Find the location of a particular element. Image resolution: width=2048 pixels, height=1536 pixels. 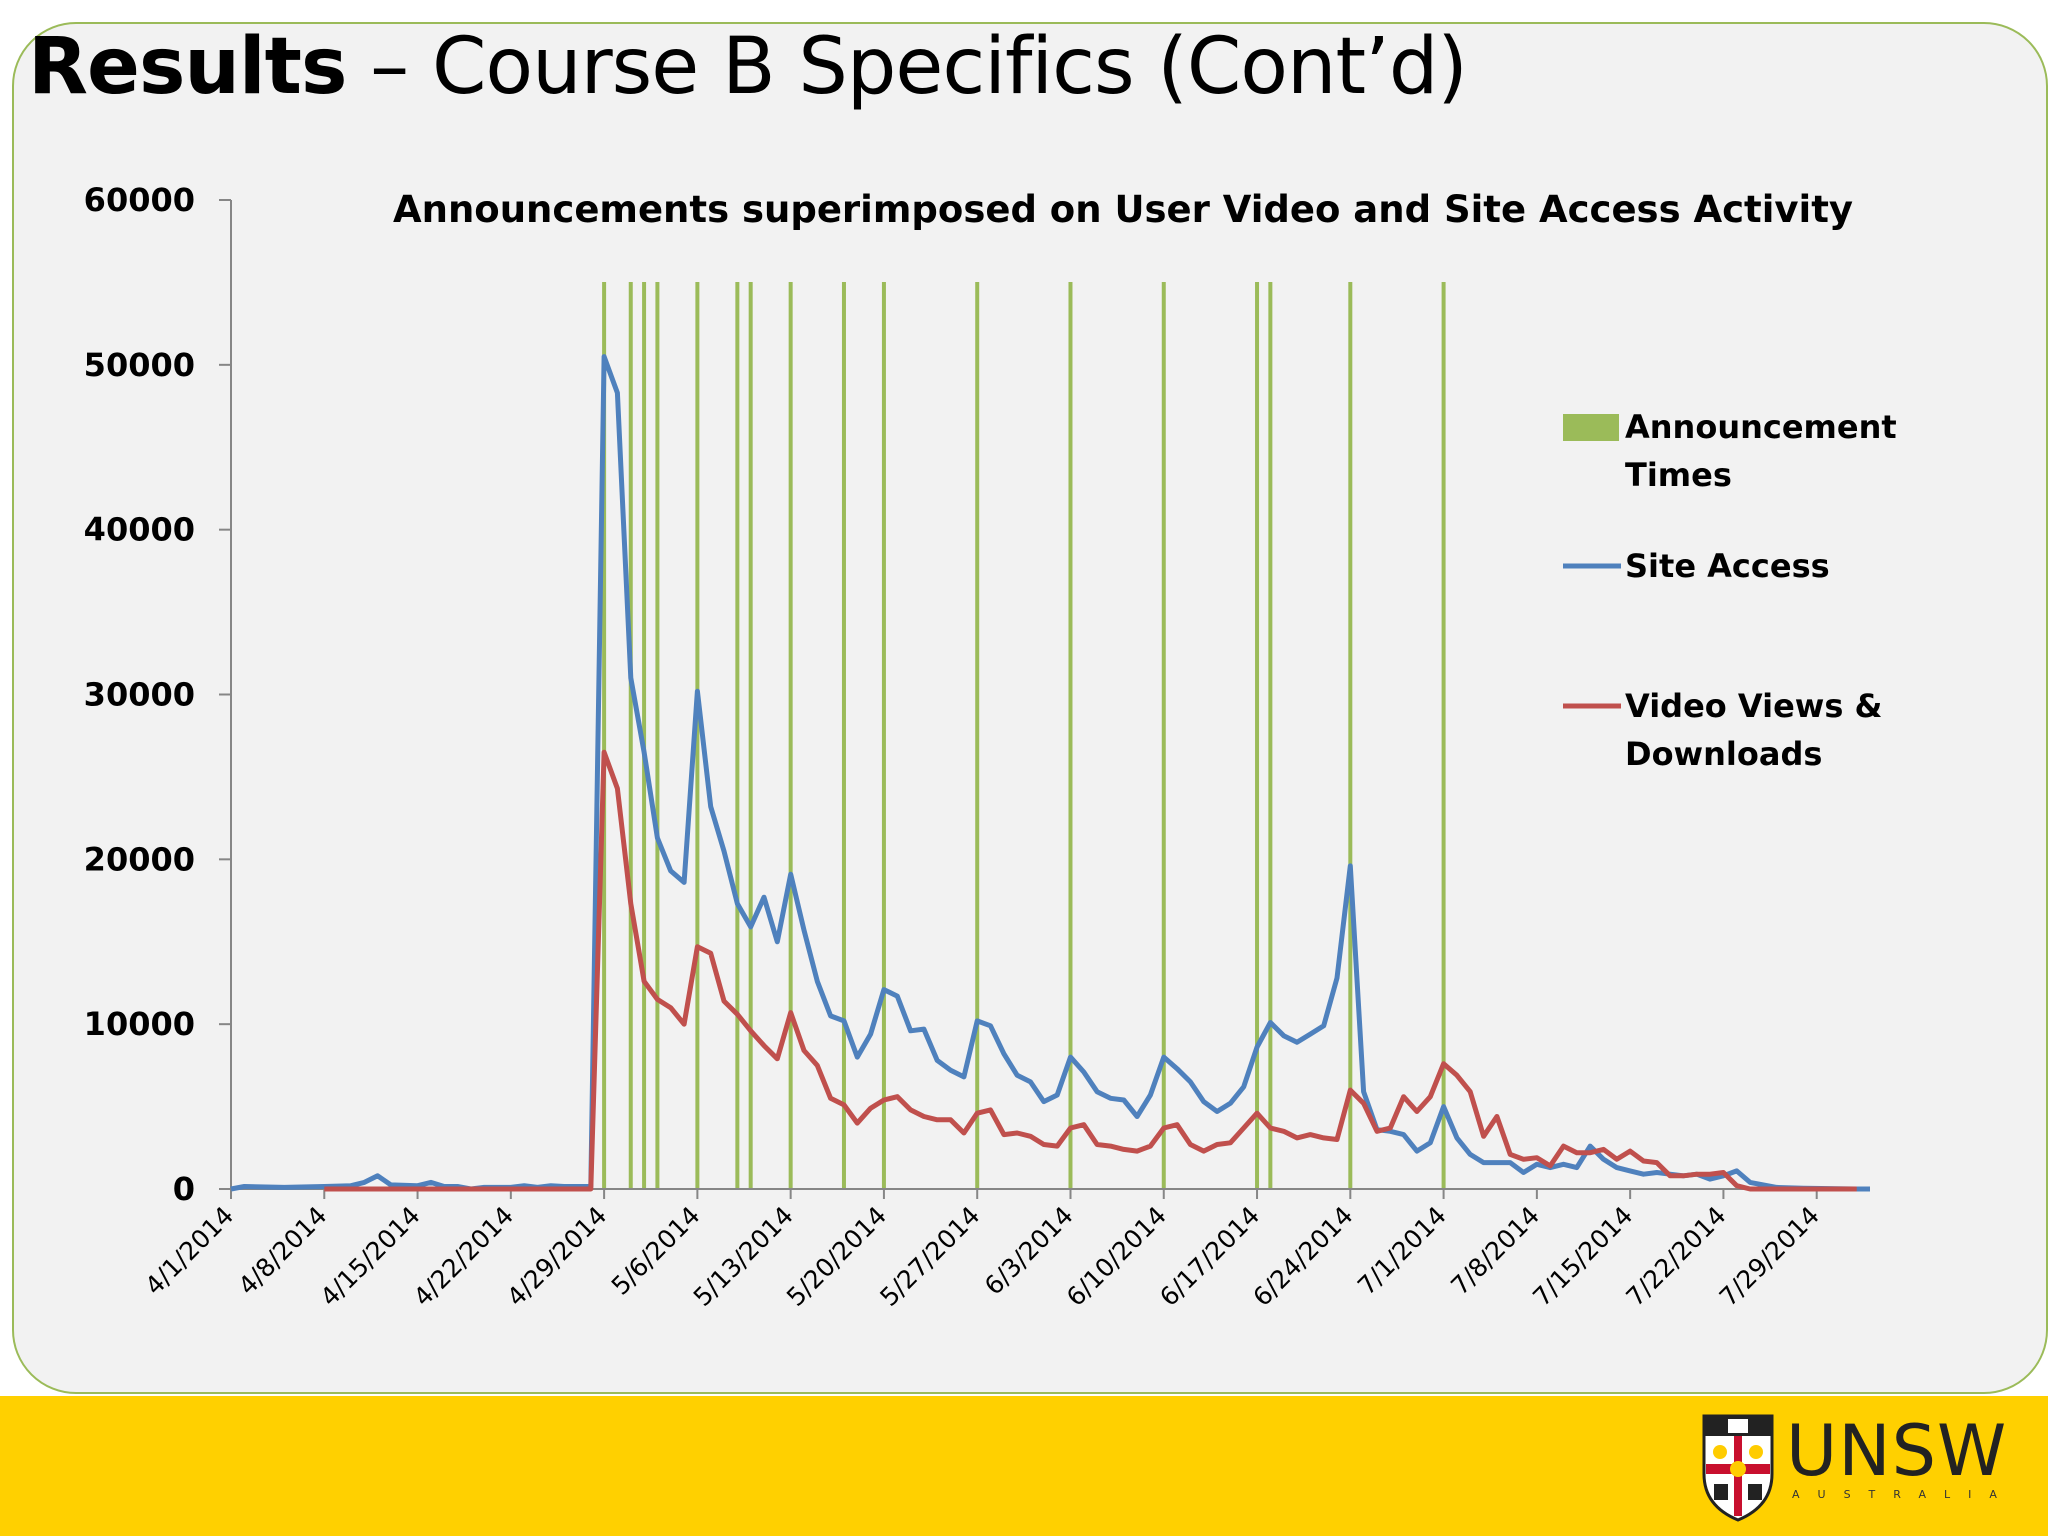

logo-wordmark: UNSW is located at coordinates (1897, 1451).